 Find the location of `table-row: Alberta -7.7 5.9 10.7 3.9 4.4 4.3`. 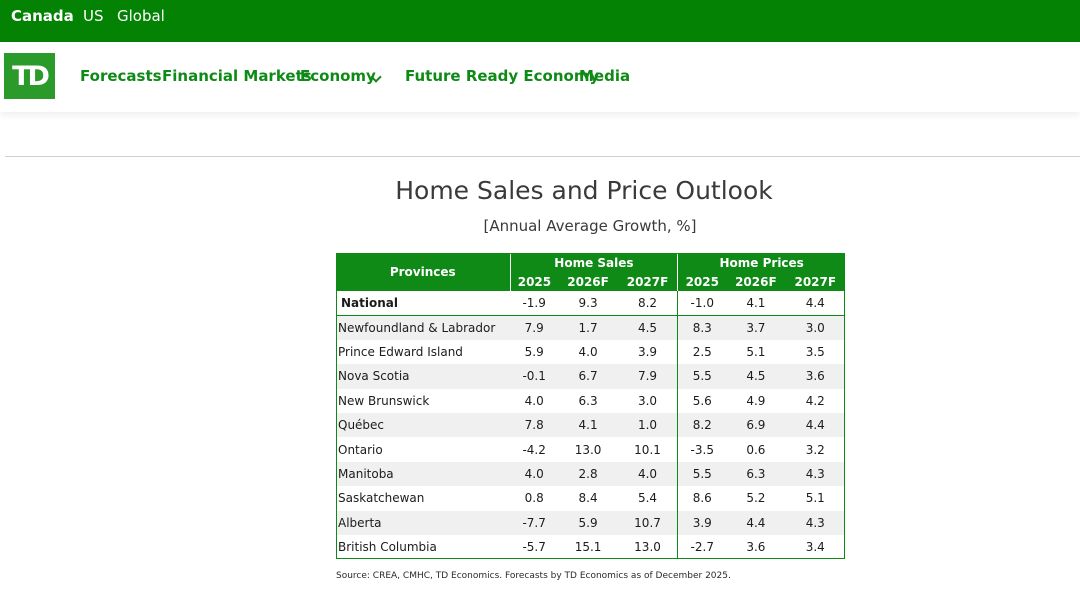

table-row: Alberta -7.7 5.9 10.7 3.9 4.4 4.3 is located at coordinates (590, 522).